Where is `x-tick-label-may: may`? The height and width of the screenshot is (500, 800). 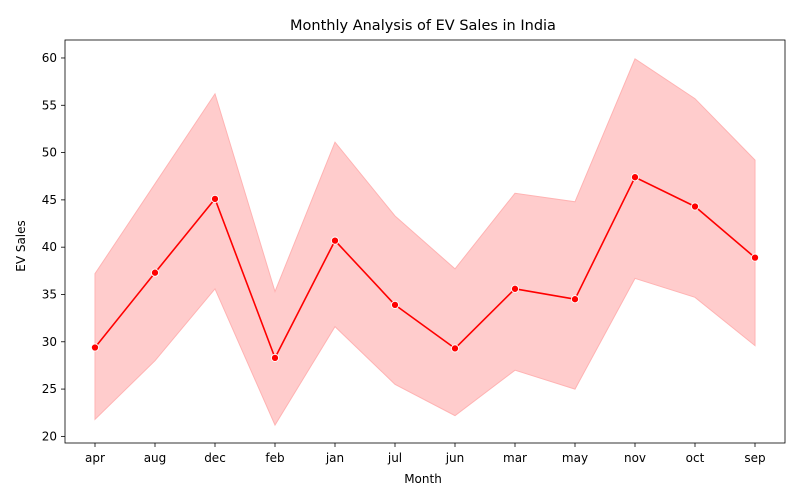
x-tick-label-may: may is located at coordinates (575, 458).